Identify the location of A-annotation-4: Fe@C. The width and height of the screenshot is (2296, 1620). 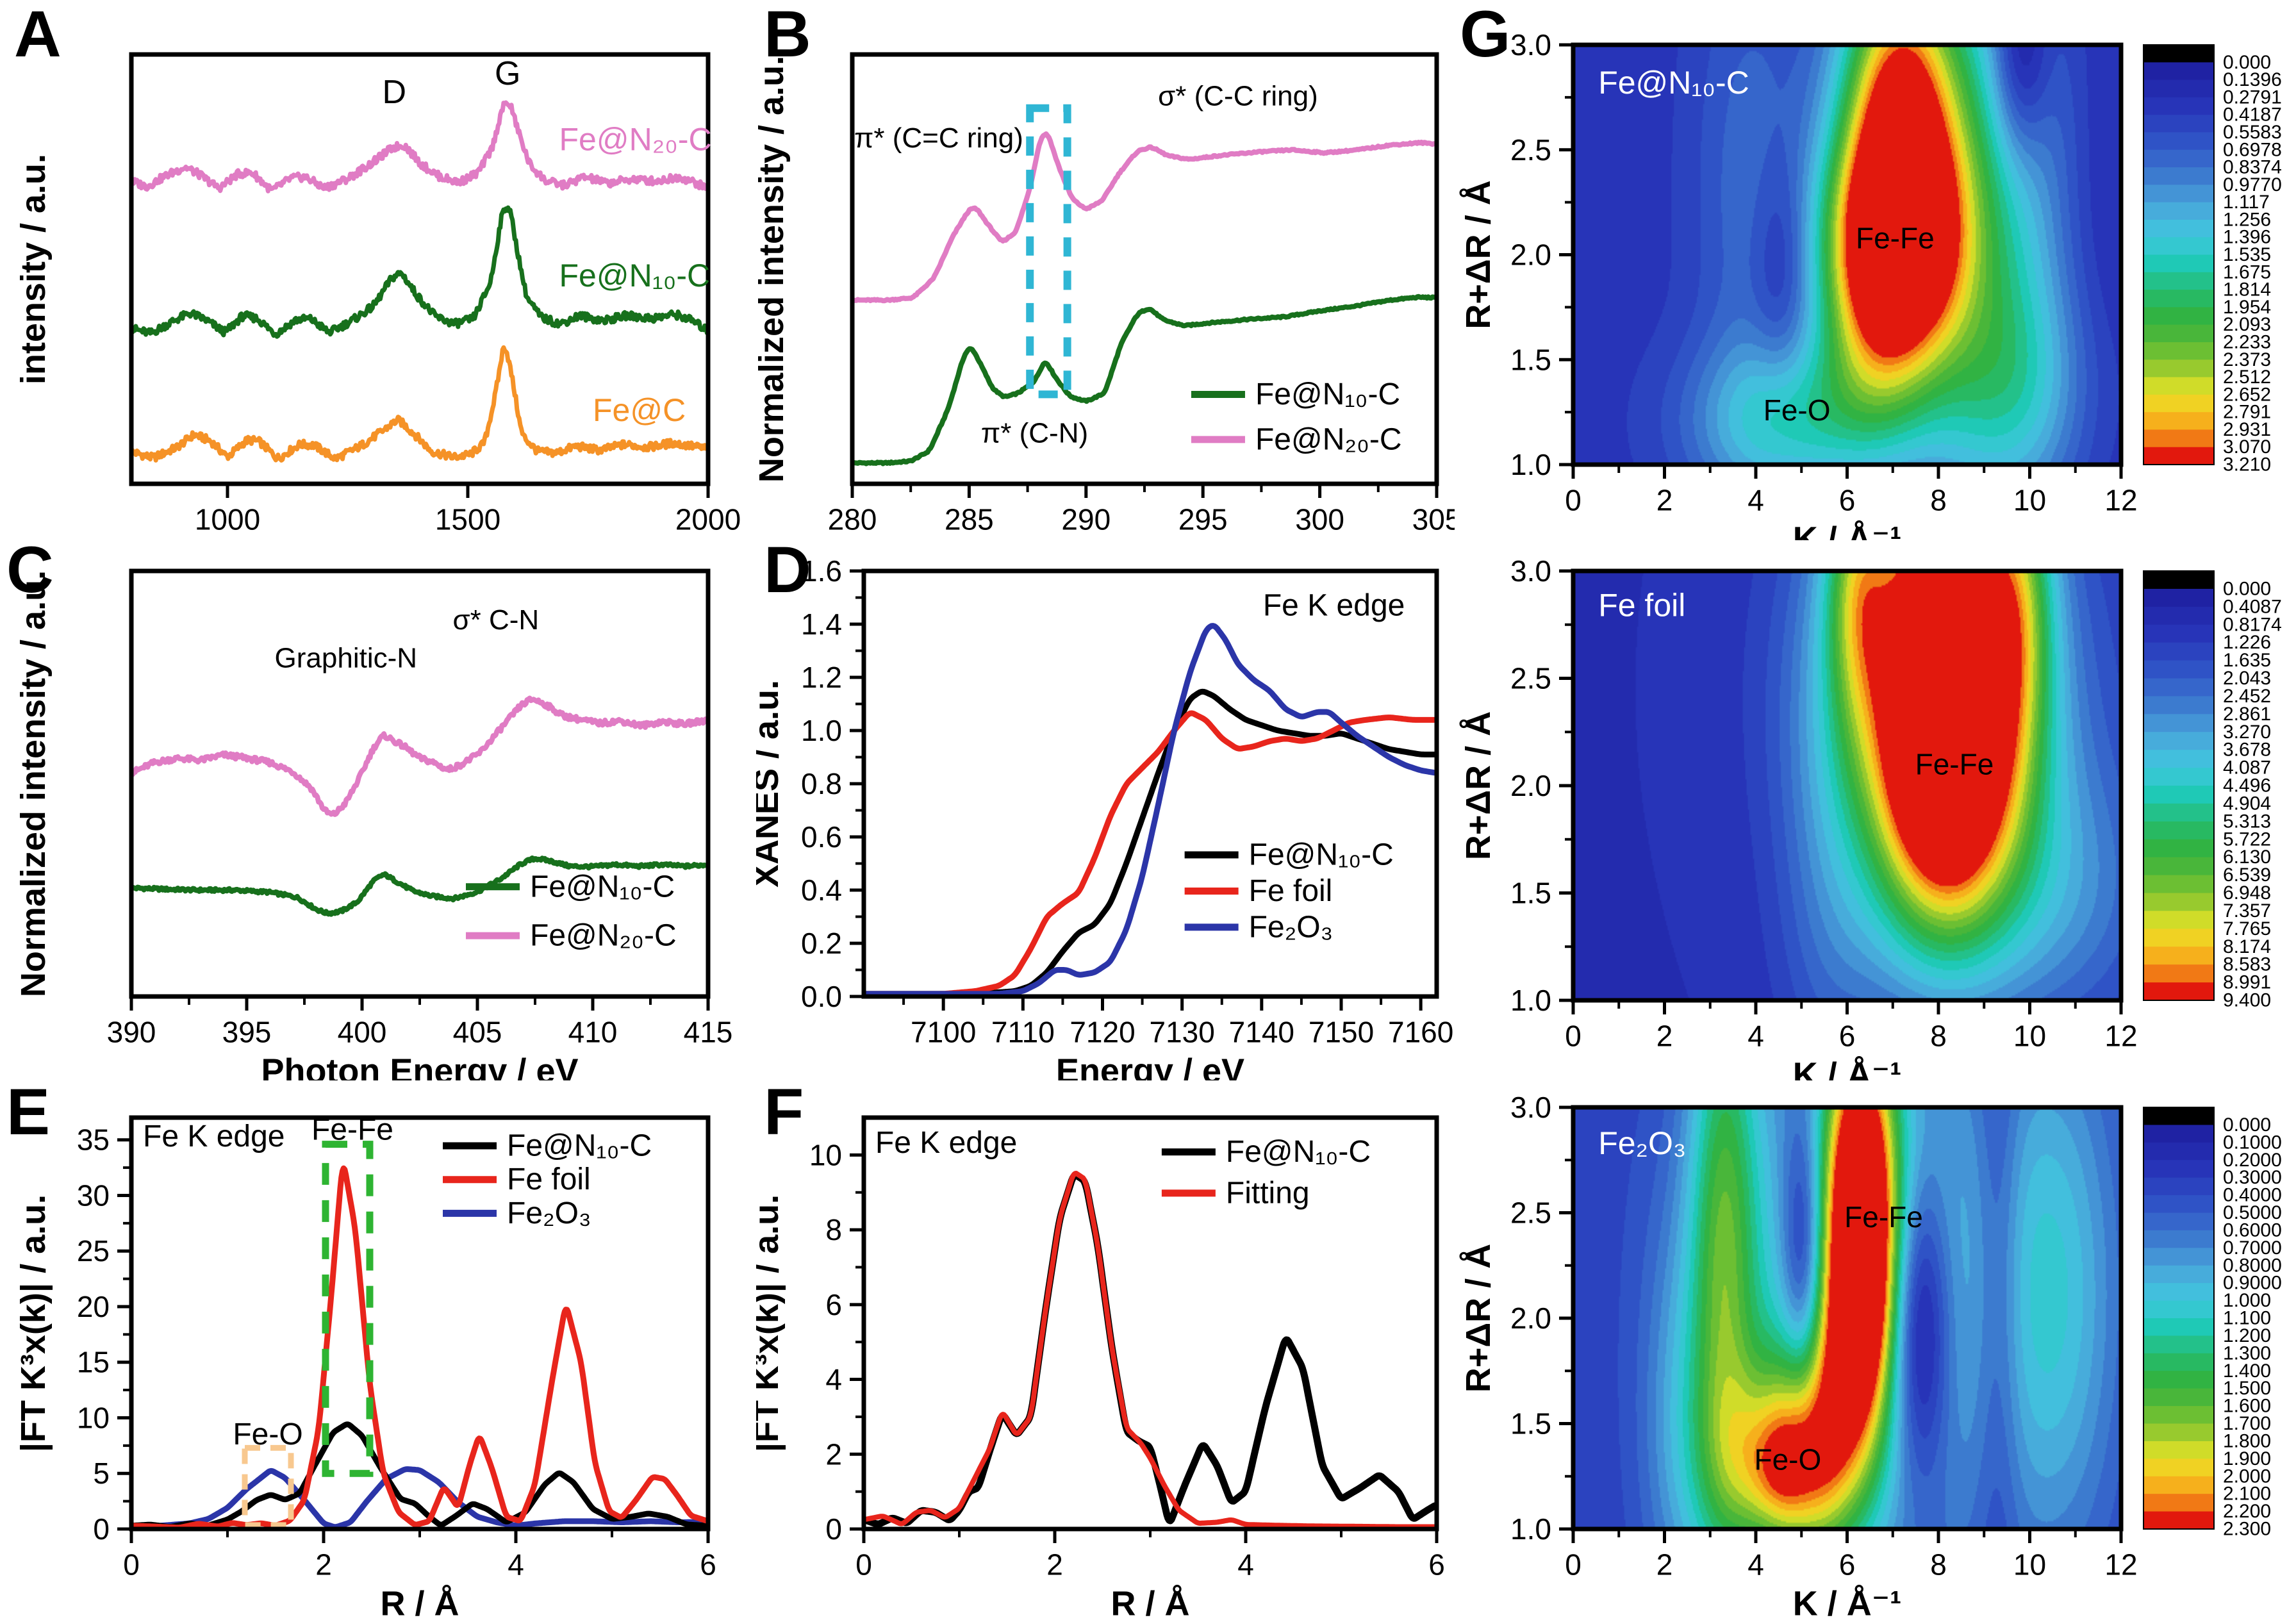
(639, 410).